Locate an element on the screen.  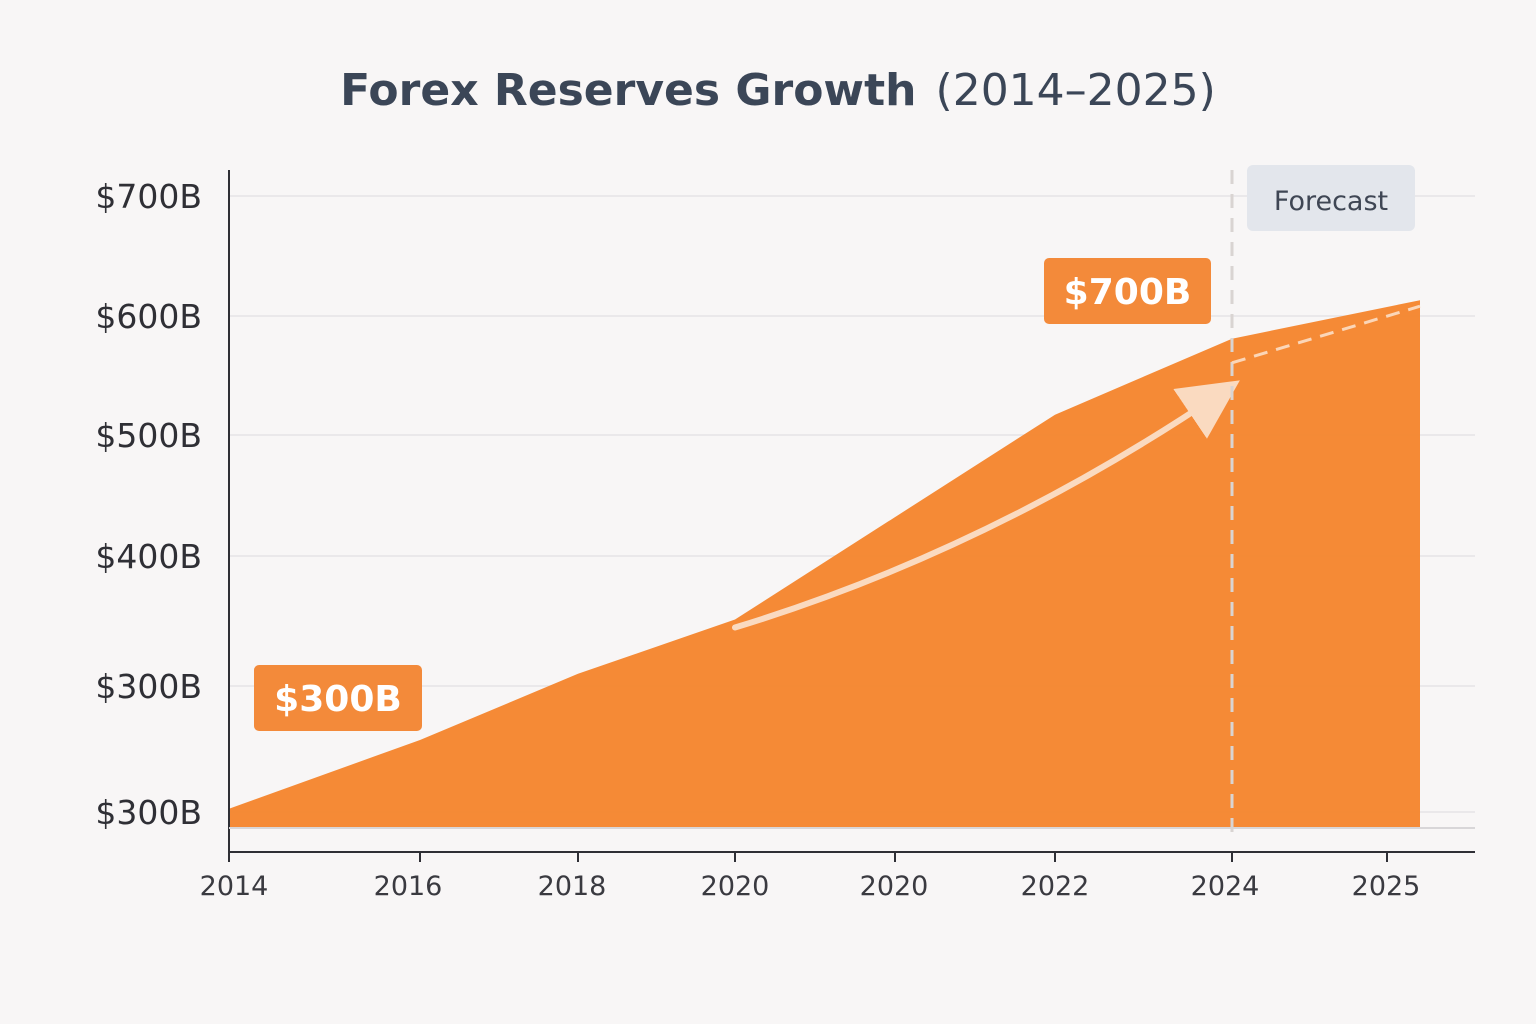
value-callout-label: $700B is located at coordinates (1128, 292).